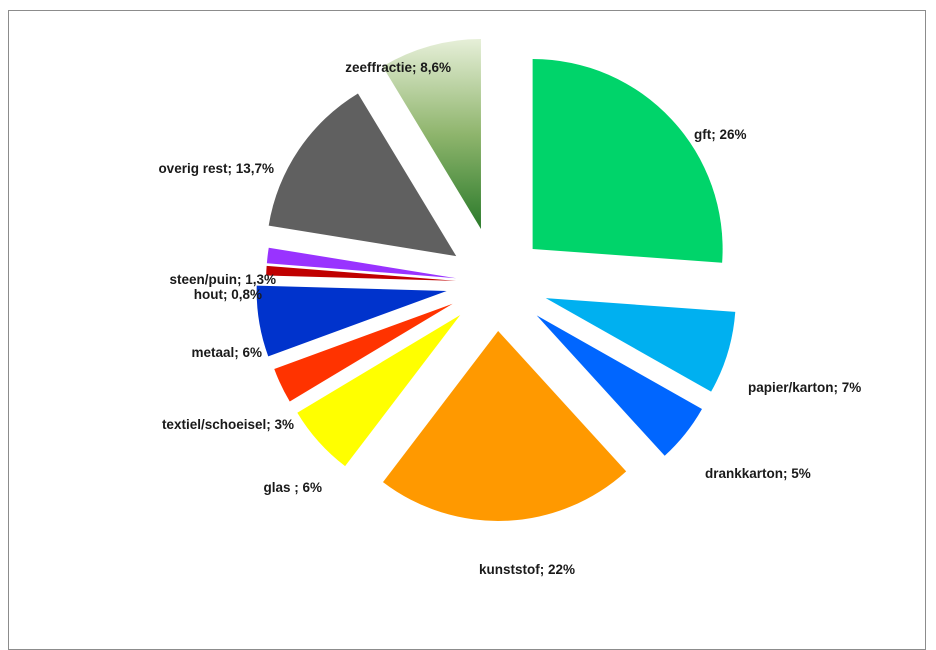 This screenshot has width=936, height=650. What do you see at coordinates (228, 424) in the screenshot?
I see `data-label-textiel-schoeisel: textiel/schoeisel; 3%` at bounding box center [228, 424].